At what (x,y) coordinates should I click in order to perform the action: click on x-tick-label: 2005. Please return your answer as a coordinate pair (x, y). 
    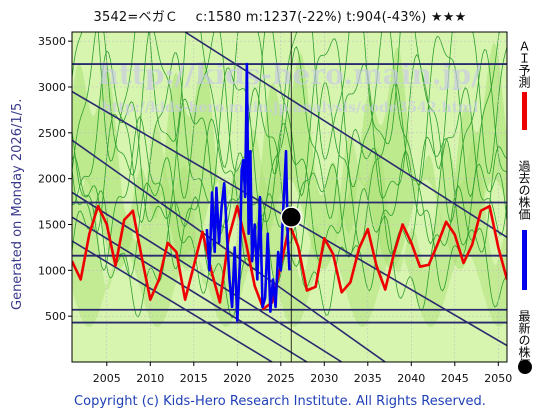
    Looking at the image, I should click on (107, 378).